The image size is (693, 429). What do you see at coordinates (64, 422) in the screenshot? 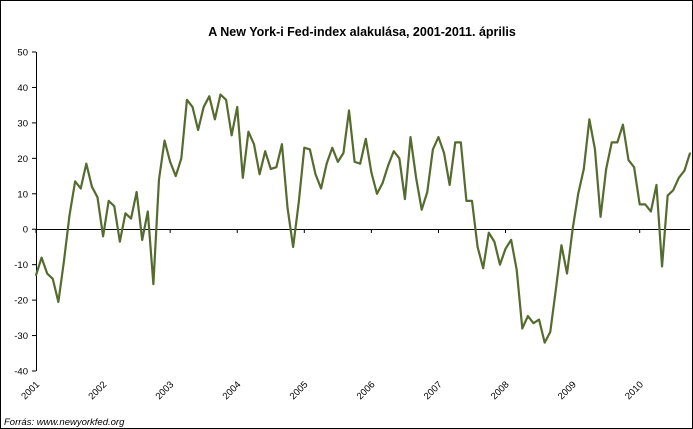
I see `source-note: Forrás: www.newyorkfed.org` at bounding box center [64, 422].